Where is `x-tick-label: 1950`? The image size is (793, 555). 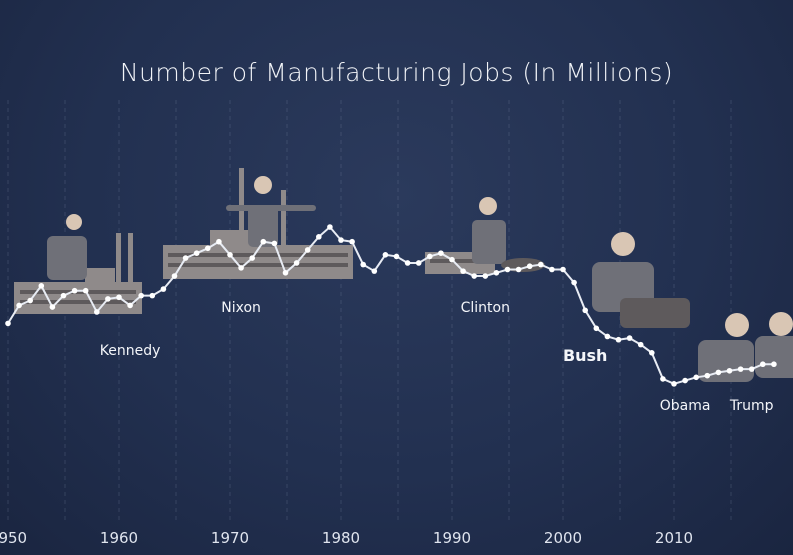 x-tick-label: 1950 is located at coordinates (13, 538).